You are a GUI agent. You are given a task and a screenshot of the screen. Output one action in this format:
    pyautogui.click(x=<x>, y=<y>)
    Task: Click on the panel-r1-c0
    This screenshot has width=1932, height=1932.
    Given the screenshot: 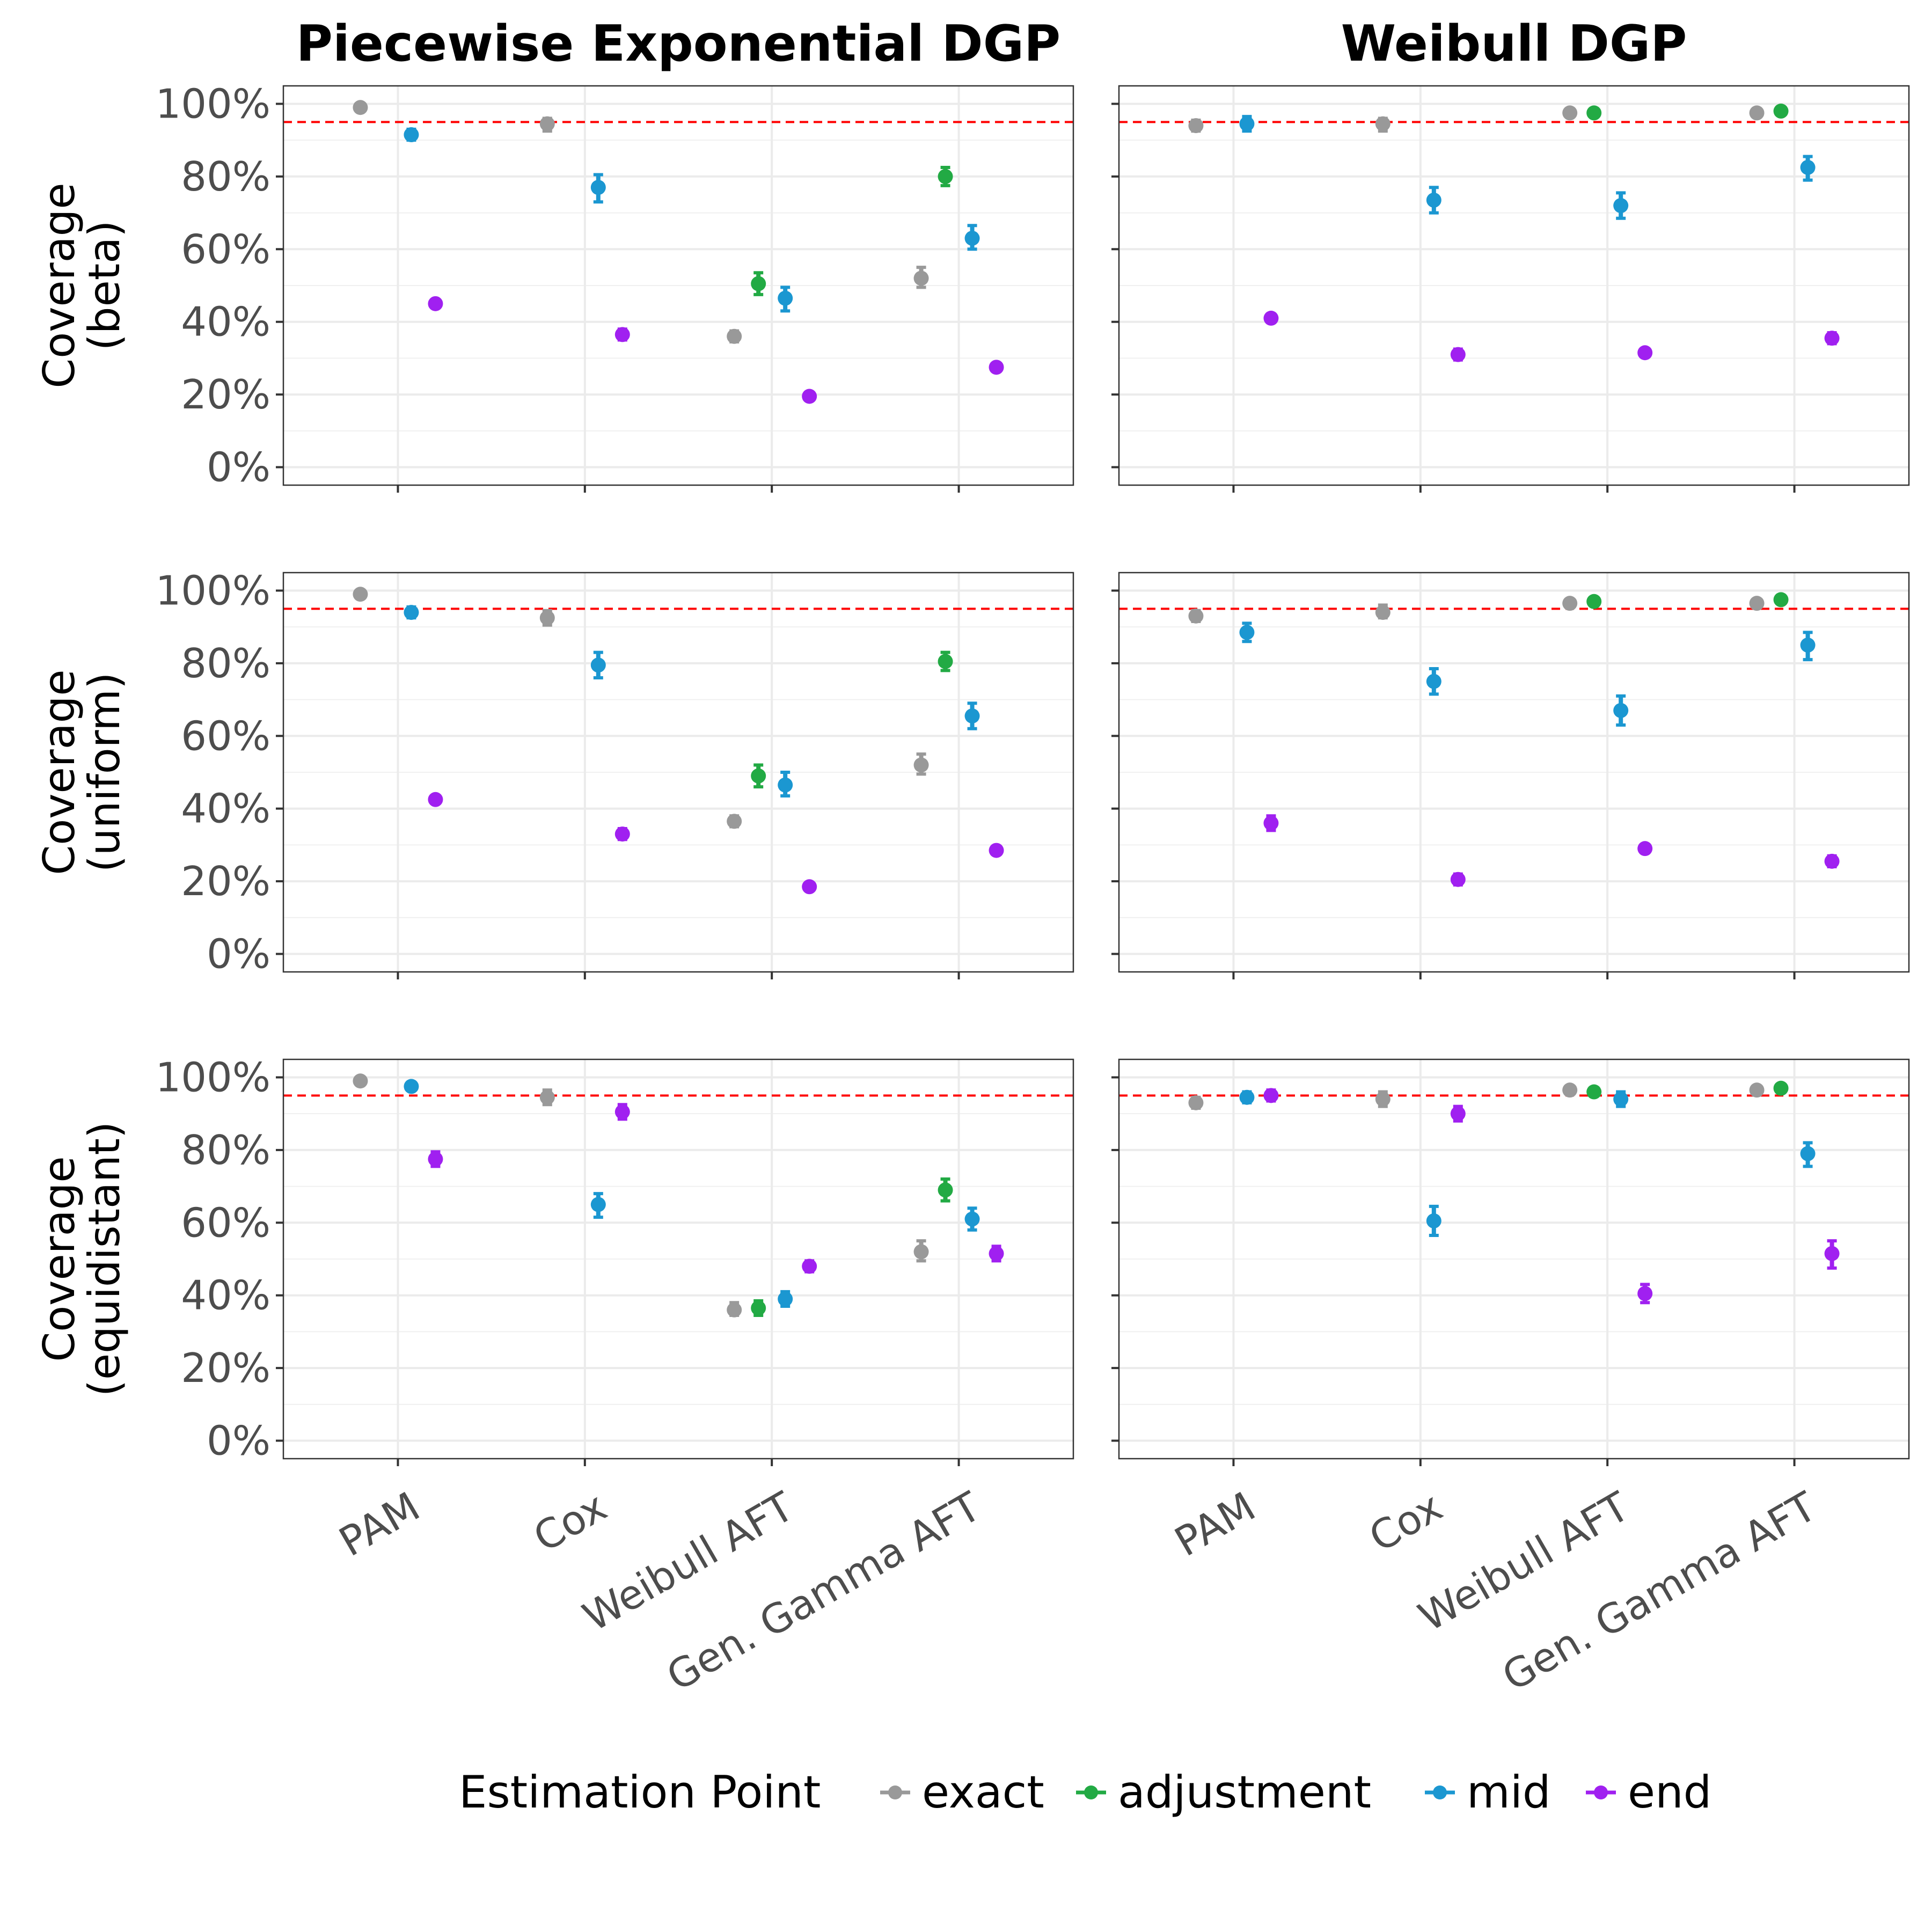 What is the action you would take?
    pyautogui.click(x=675, y=775)
    